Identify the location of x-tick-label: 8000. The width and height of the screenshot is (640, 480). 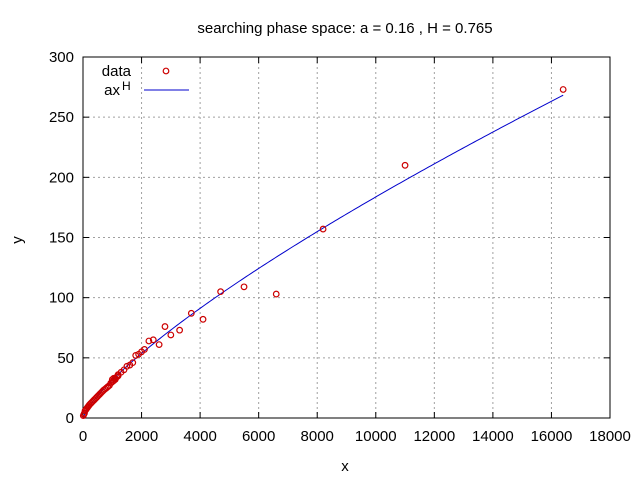
(317, 436).